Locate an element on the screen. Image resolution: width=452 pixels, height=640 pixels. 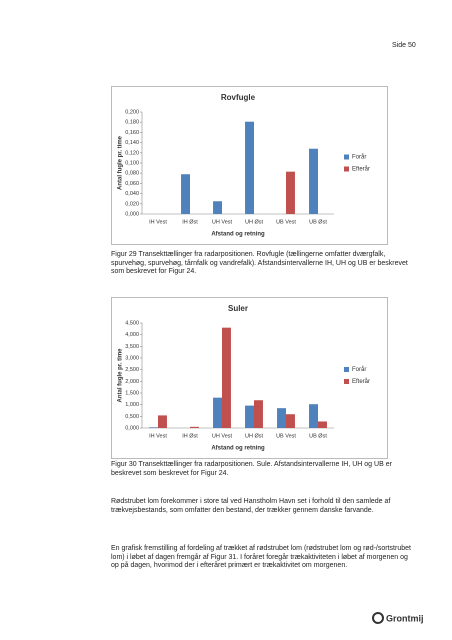
y-tick-label: 0,160 is located at coordinates (132, 133).